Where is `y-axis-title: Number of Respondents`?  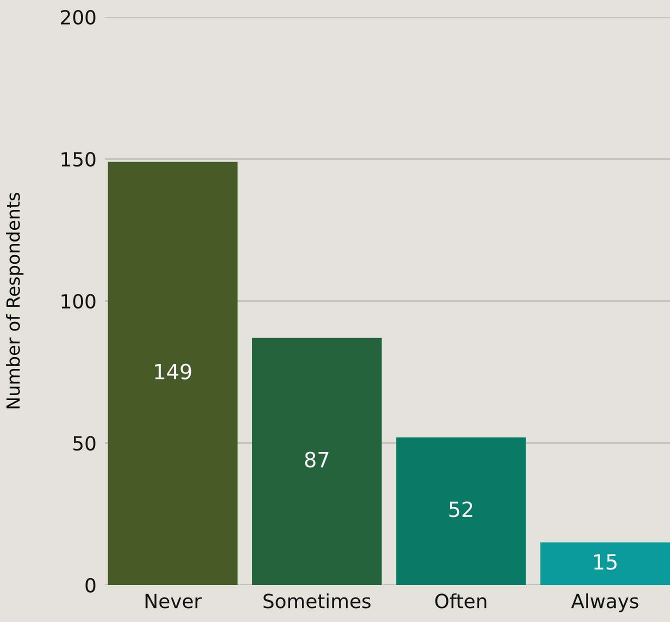
y-axis-title: Number of Respondents is located at coordinates (15, 300).